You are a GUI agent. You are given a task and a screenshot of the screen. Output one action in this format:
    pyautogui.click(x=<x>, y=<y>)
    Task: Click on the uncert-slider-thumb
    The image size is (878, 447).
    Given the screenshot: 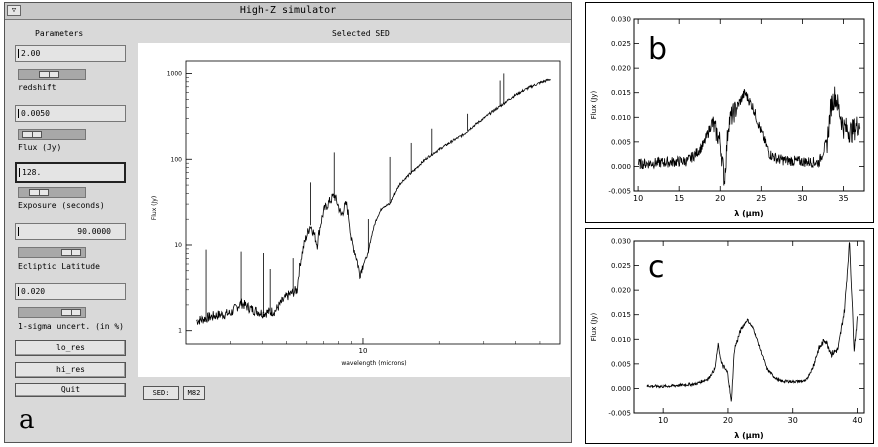 What is the action you would take?
    pyautogui.click(x=71, y=312)
    